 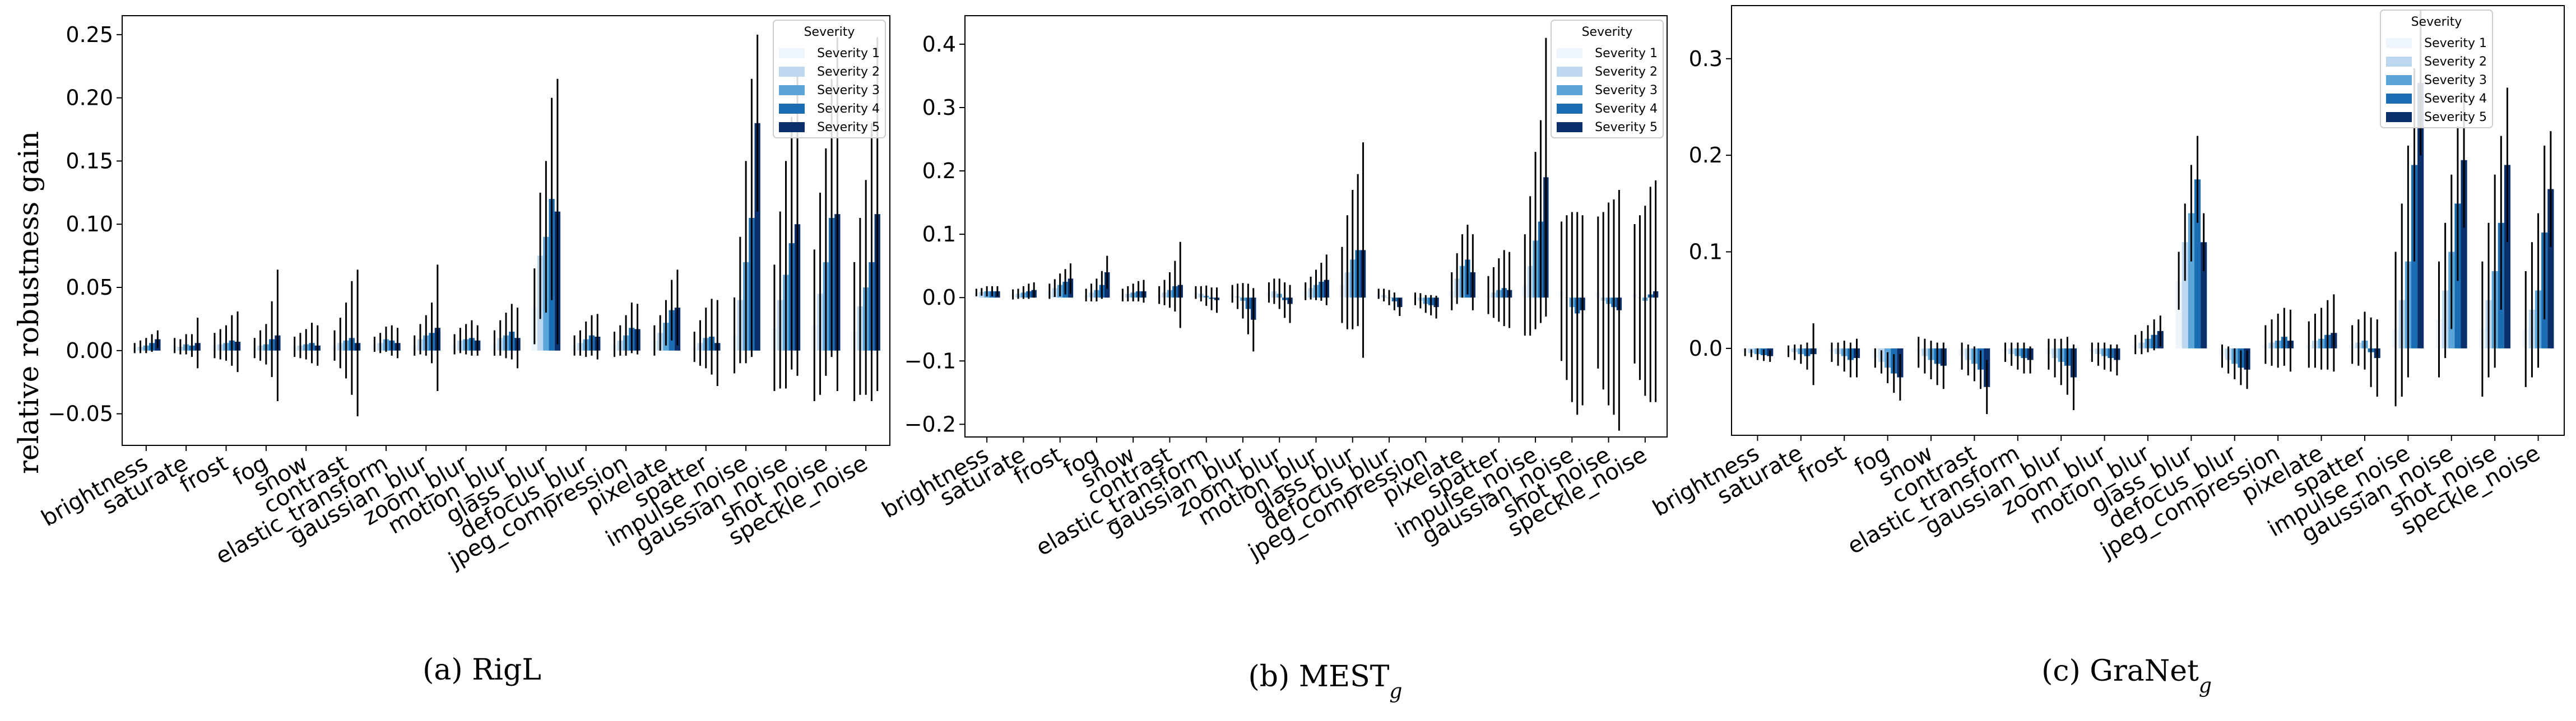 What do you see at coordinates (1273, 677) in the screenshot?
I see `caption-label: (b)` at bounding box center [1273, 677].